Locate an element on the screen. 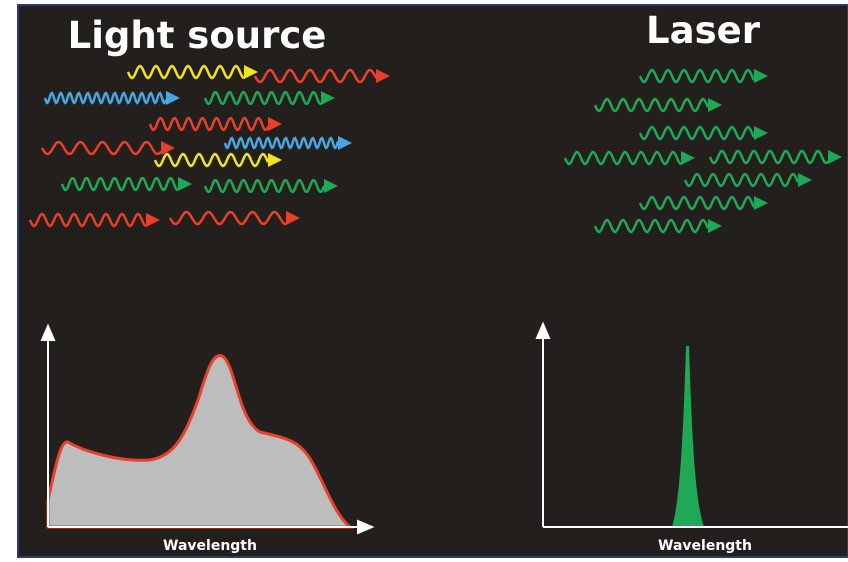  panel-title: Light source is located at coordinates (197, 35).